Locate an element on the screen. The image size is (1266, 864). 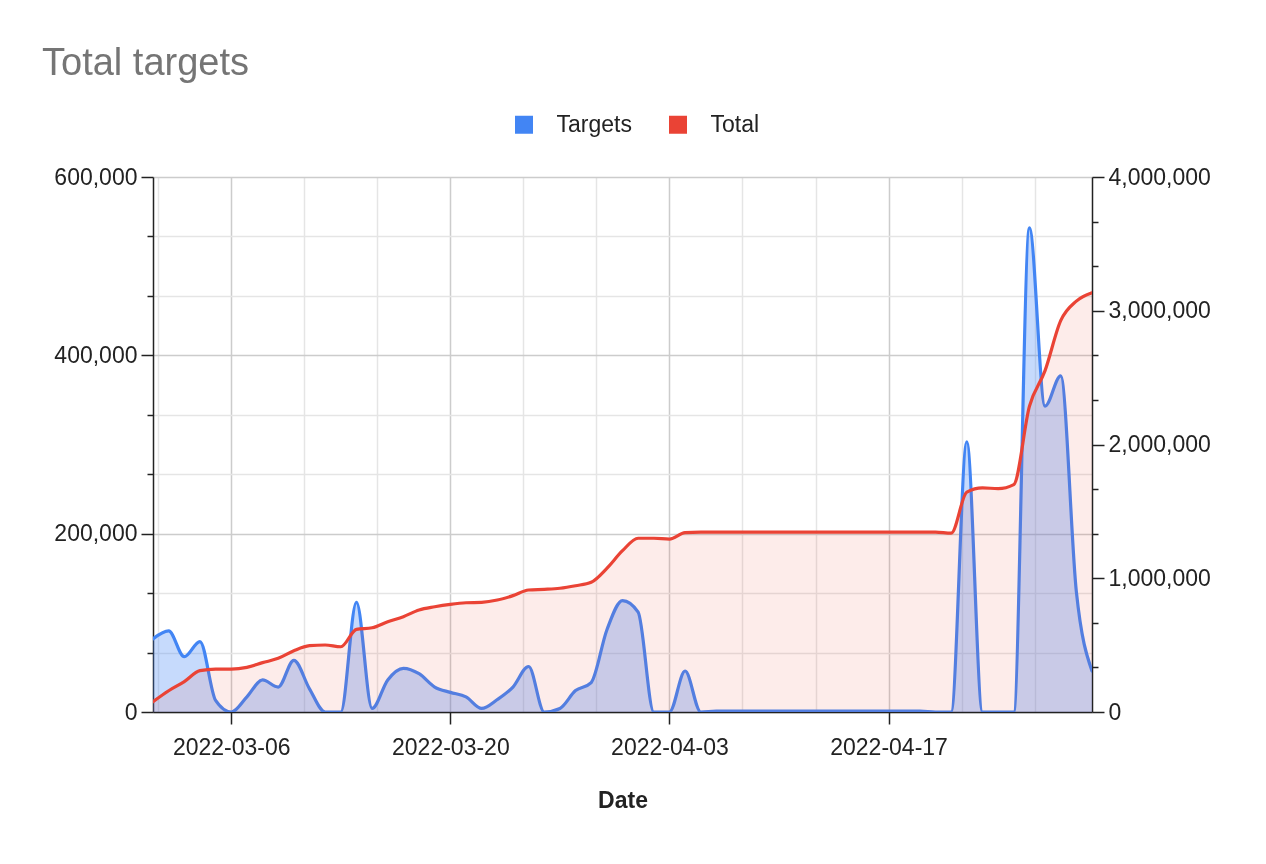
x-tick-label: 2022-04-03 is located at coordinates (670, 746).